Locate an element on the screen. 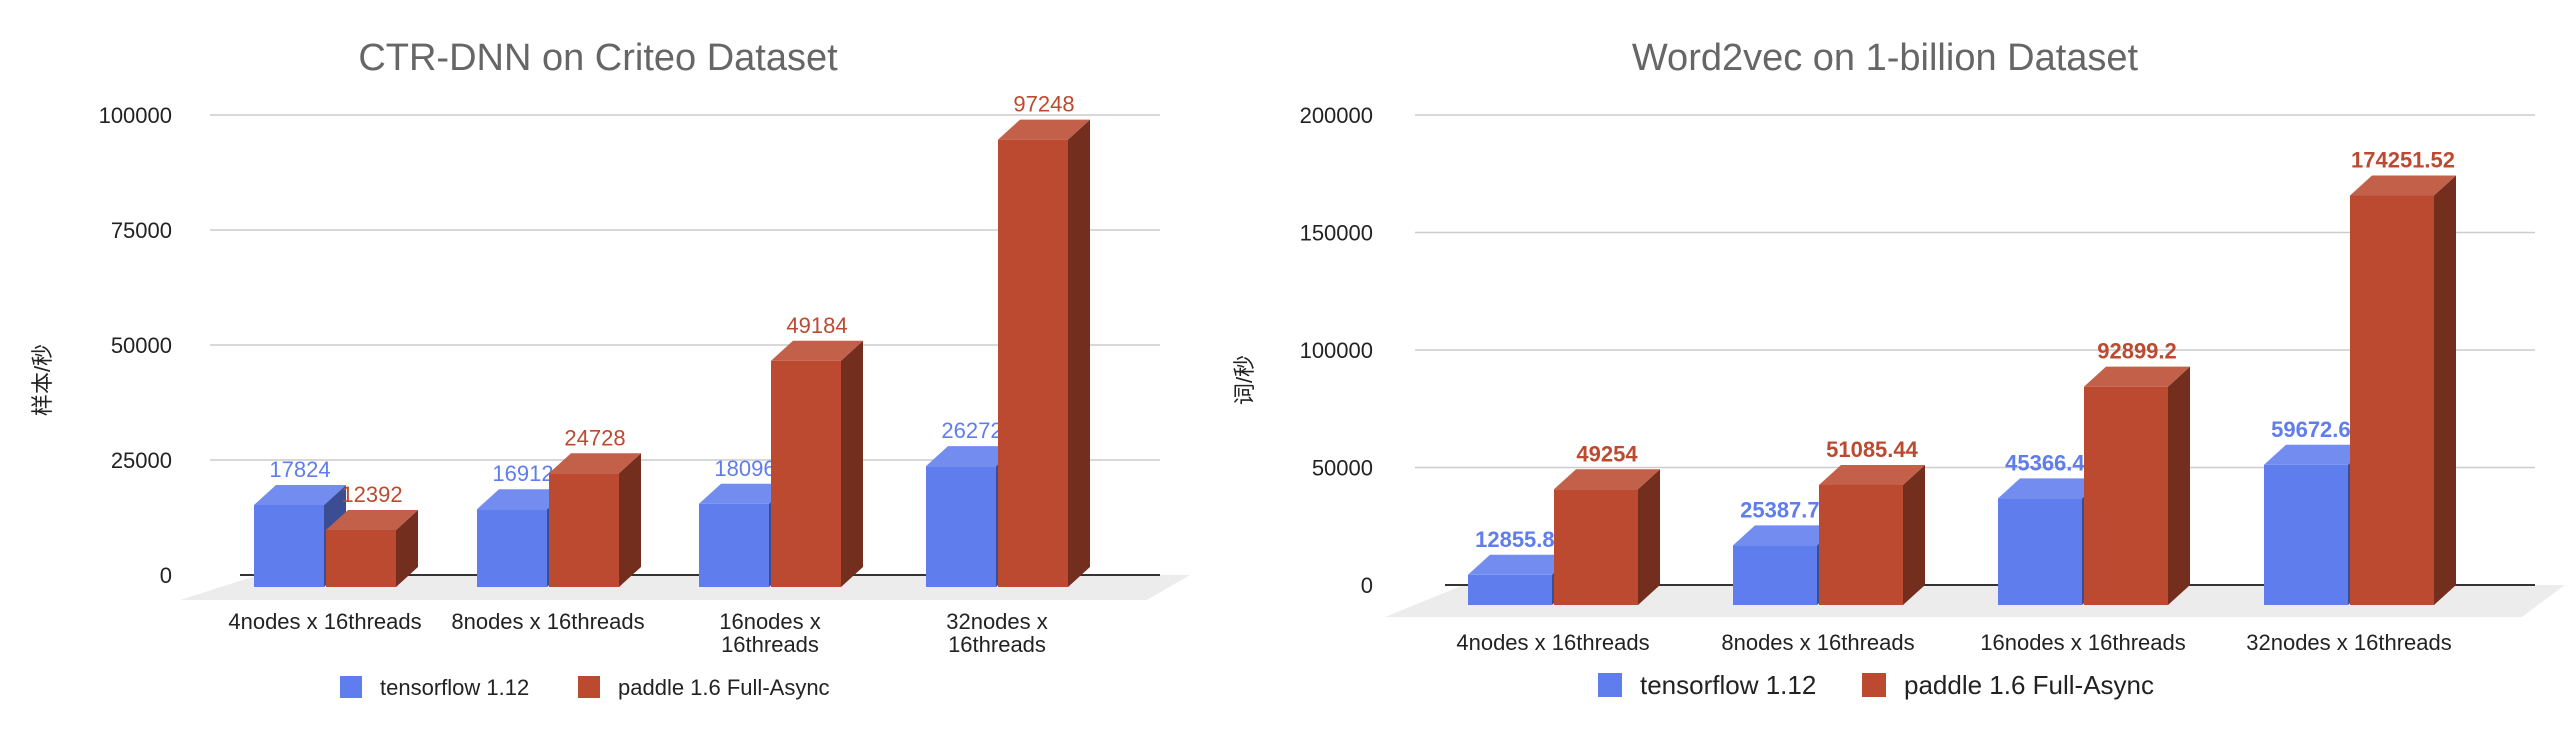 The image size is (2568, 746). y-tick-label: 150000 is located at coordinates (1336, 233).